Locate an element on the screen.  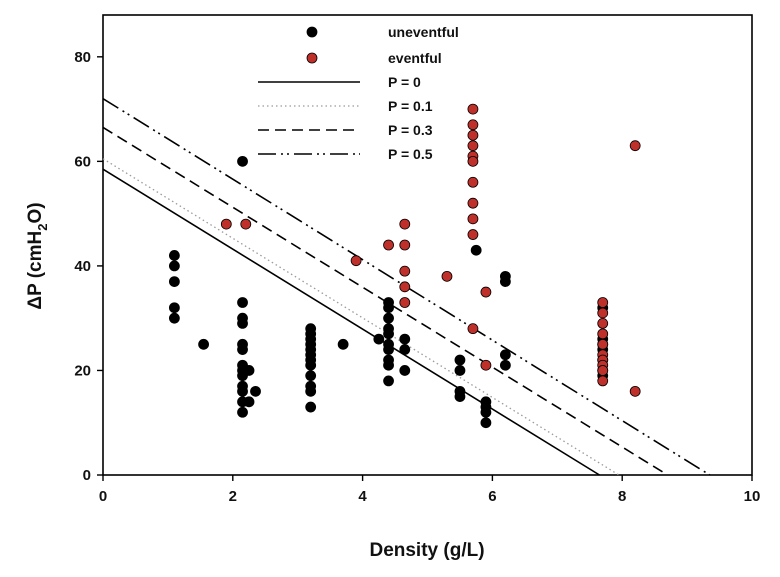
y-axis-title-main: ΔP (cmH is located at coordinates (35, 270).